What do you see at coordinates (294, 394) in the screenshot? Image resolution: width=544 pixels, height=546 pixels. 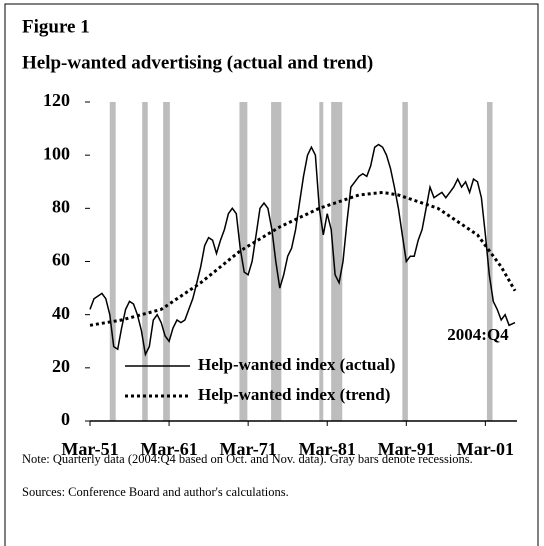 I see `legend-label: Help-wanted index (trend)` at bounding box center [294, 394].